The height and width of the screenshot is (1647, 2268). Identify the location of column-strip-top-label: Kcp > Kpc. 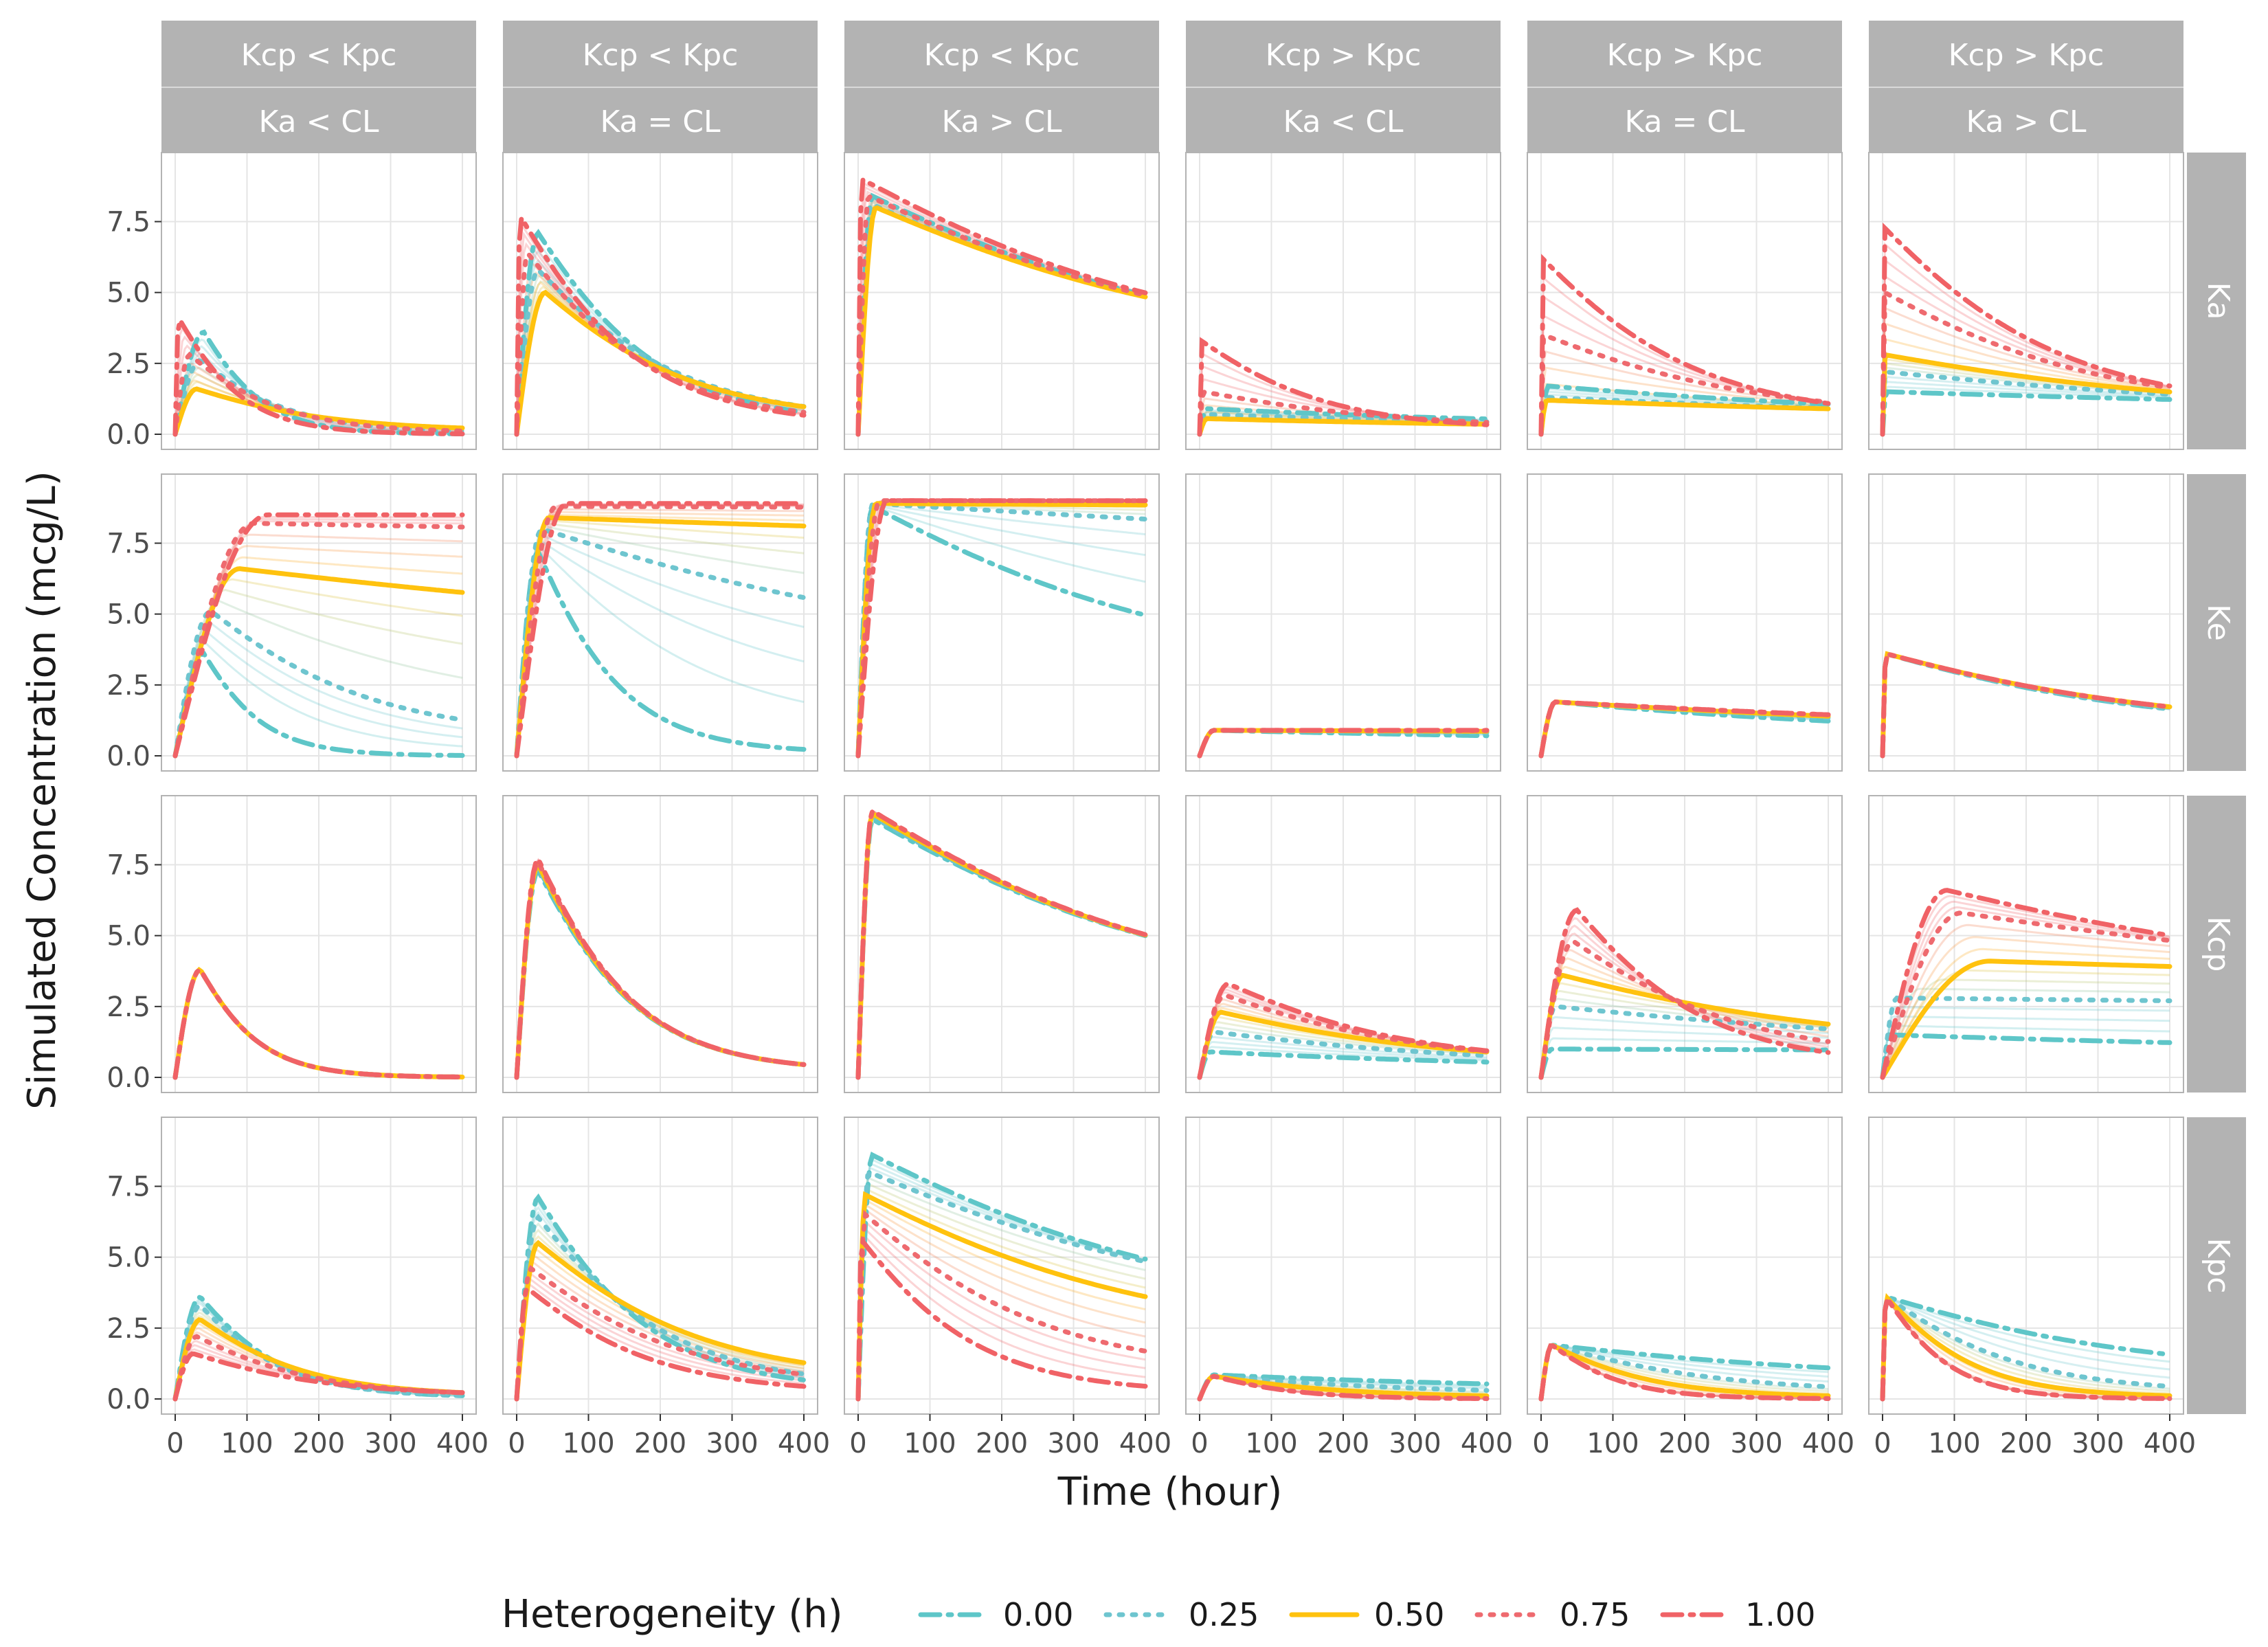
(1685, 55).